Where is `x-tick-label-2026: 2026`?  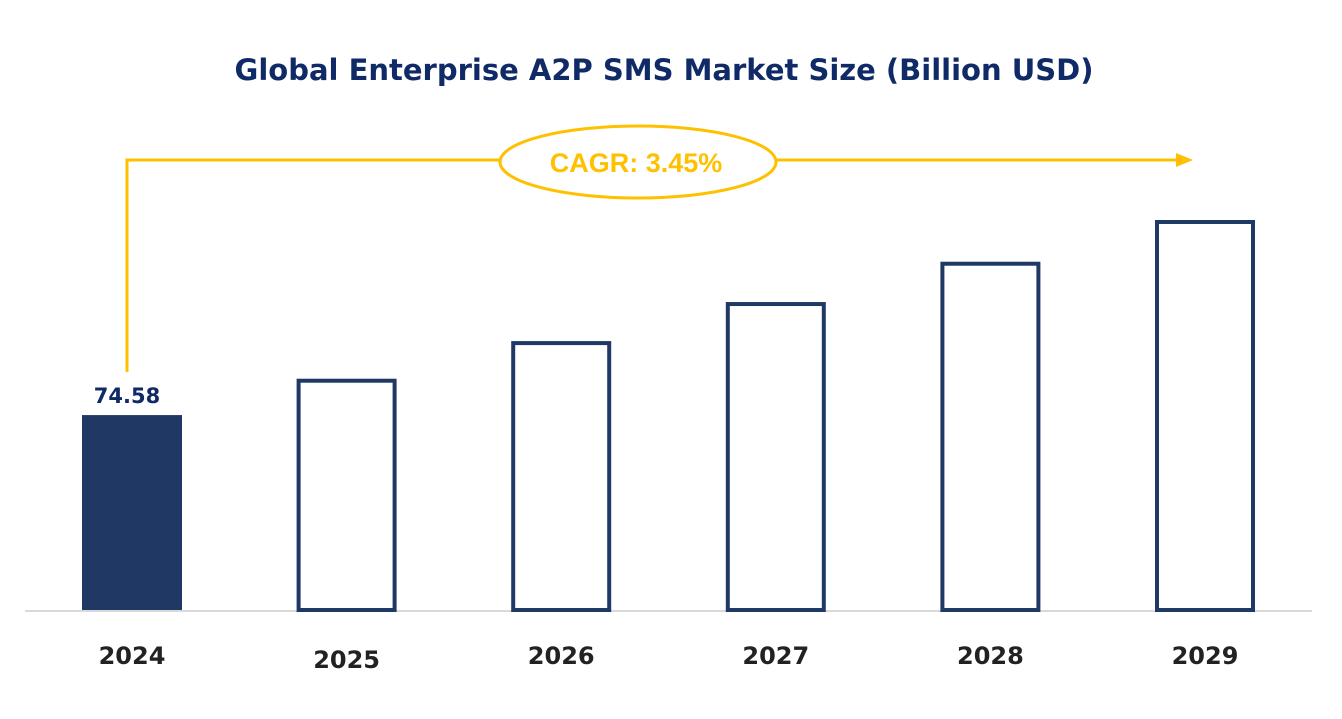
x-tick-label-2026: 2026 is located at coordinates (561, 656).